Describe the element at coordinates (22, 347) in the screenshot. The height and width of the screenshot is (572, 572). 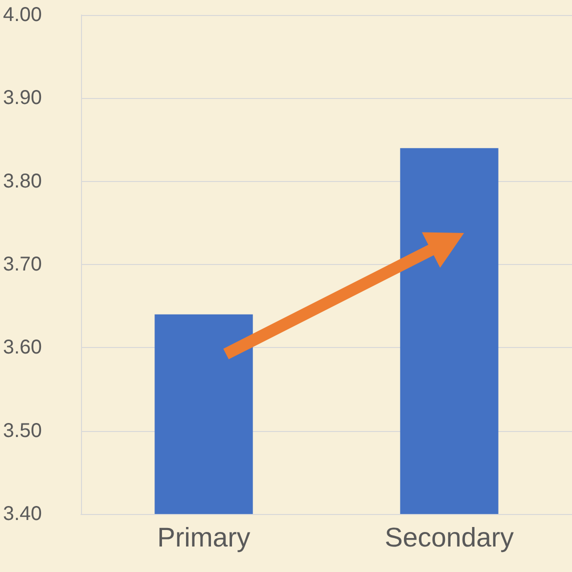
I see `y-tick-label: 3.60` at that location.